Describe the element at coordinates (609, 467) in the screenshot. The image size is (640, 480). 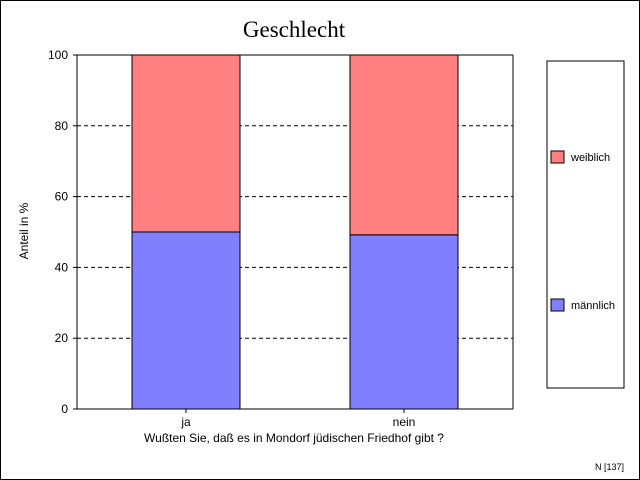
I see `sample-size-note: N [137]` at that location.